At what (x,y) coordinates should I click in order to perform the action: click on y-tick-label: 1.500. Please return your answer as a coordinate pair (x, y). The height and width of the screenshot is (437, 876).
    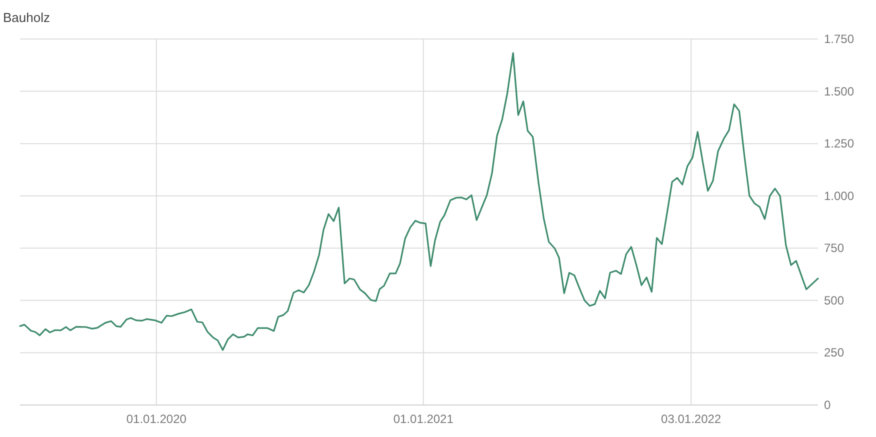
    Looking at the image, I should click on (839, 91).